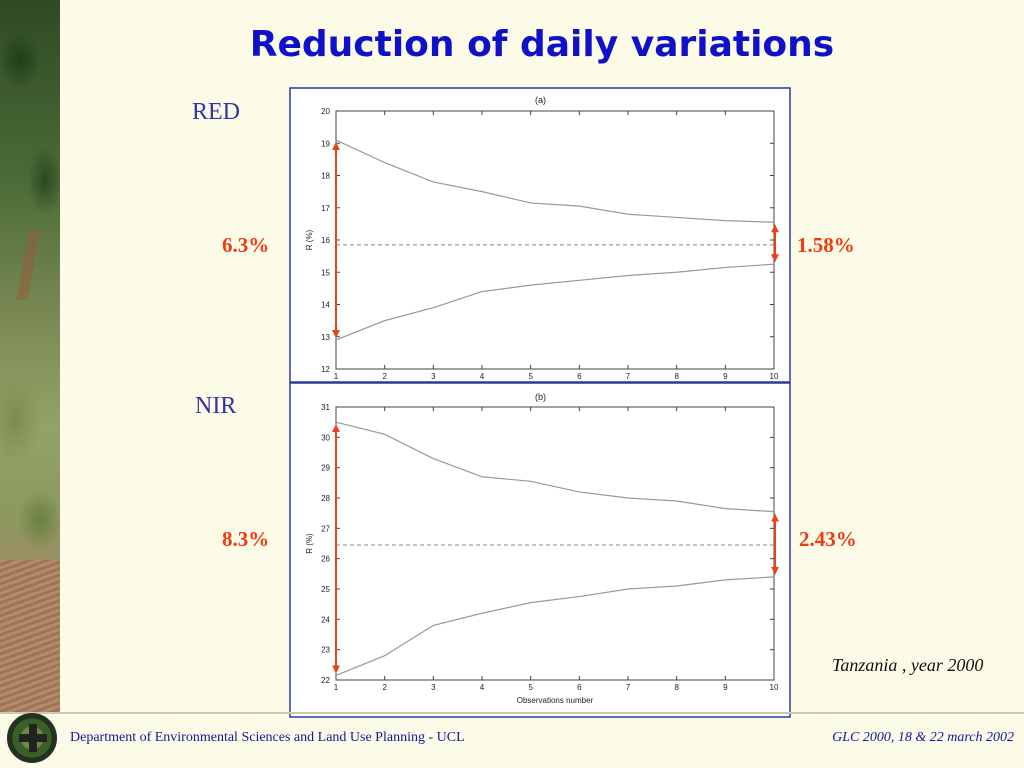 This screenshot has height=768, width=1024. Describe the element at coordinates (542, 44) in the screenshot. I see `slide-title: Reduction of daily variations` at that location.